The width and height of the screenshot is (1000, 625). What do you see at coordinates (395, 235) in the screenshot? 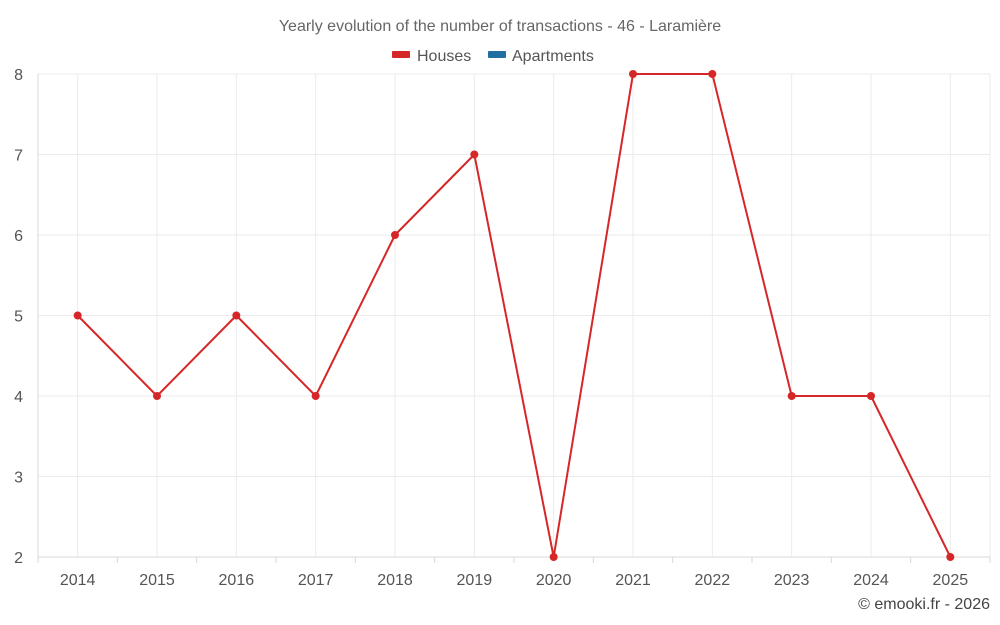
I see `data-point-houses-2018` at bounding box center [395, 235].